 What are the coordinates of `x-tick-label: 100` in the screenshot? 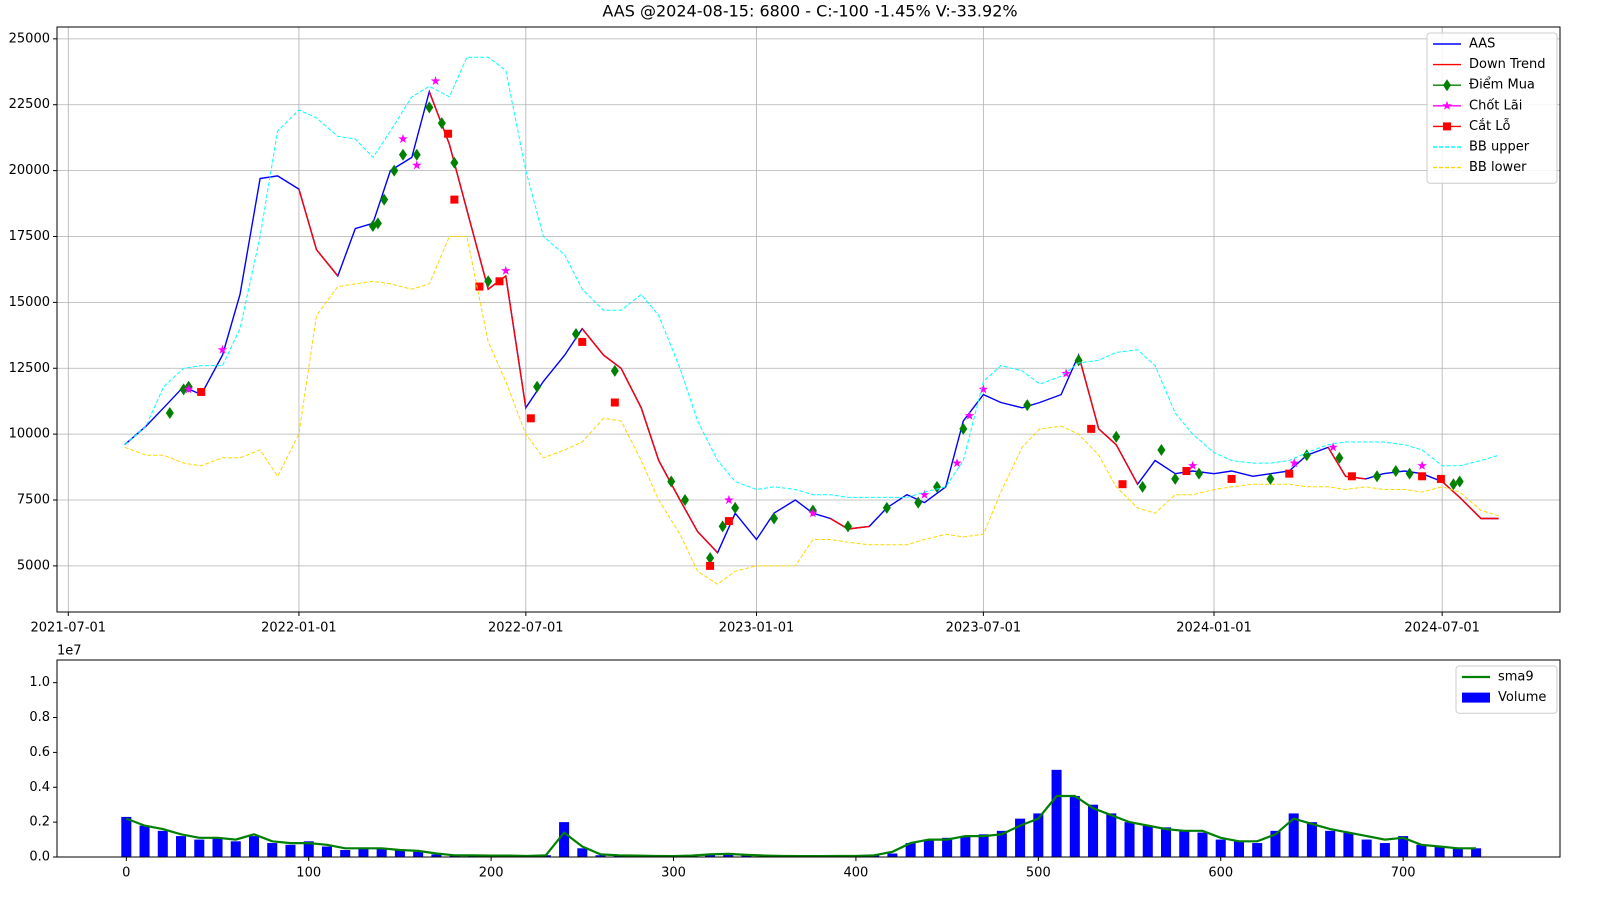 It's located at (308, 873).